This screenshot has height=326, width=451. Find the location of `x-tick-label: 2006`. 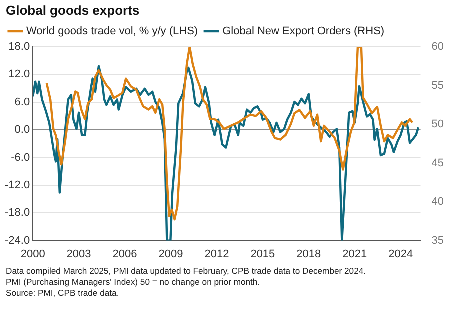

x-tick-label: 2006 is located at coordinates (125, 254).